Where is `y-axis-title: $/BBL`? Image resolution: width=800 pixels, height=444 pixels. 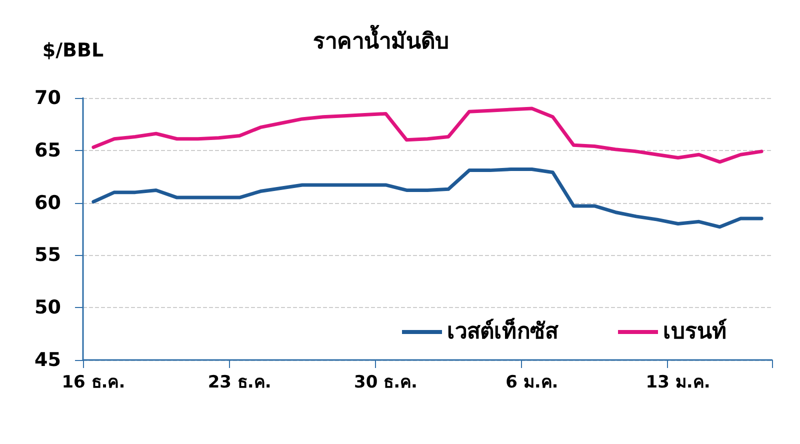 y-axis-title: $/BBL is located at coordinates (73, 51).